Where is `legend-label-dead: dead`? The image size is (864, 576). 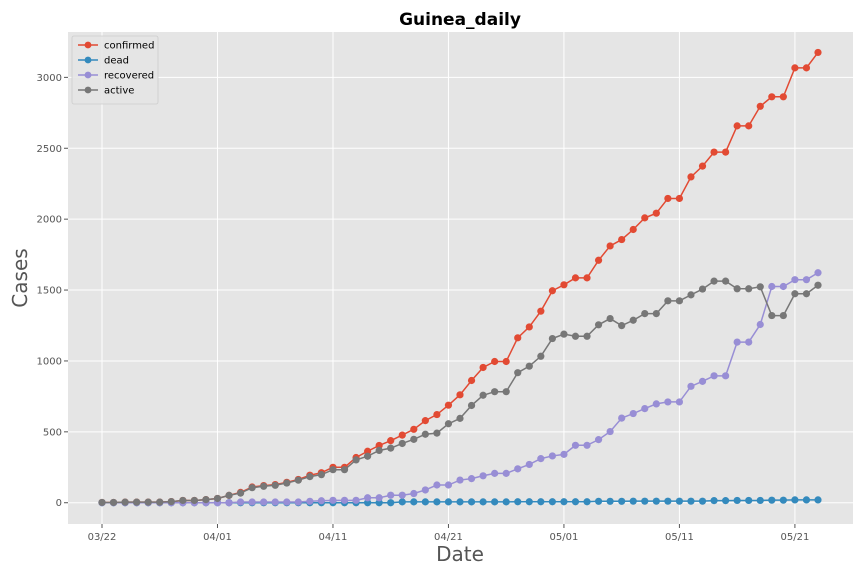 legend-label-dead: dead is located at coordinates (116, 61).